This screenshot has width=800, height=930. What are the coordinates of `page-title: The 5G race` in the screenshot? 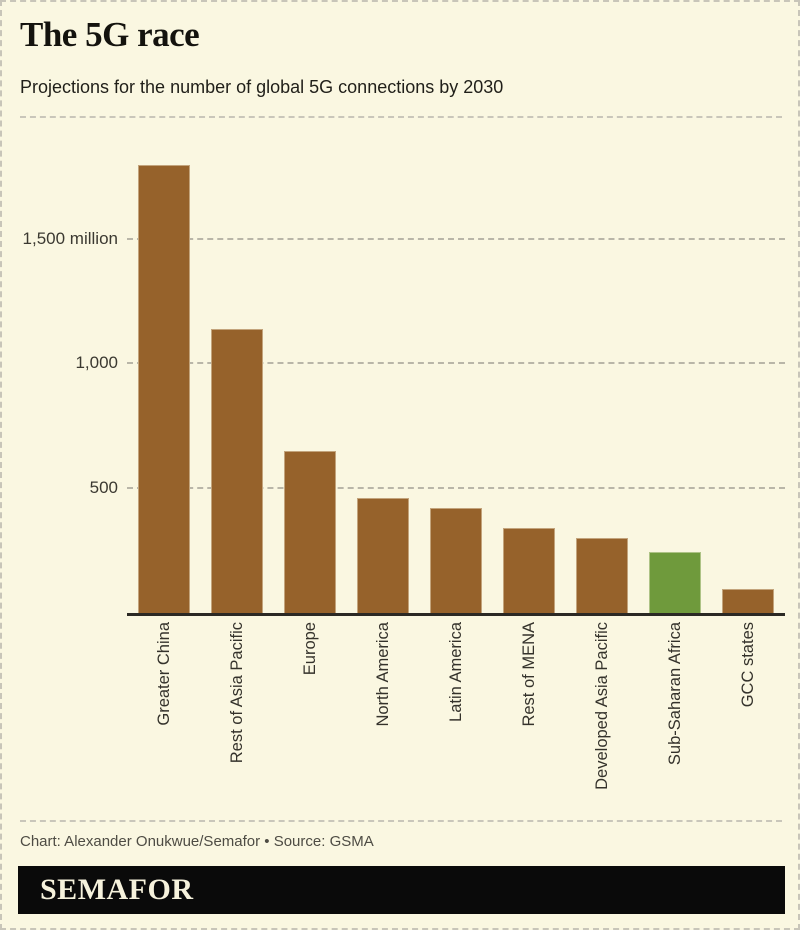 It's located at (110, 34).